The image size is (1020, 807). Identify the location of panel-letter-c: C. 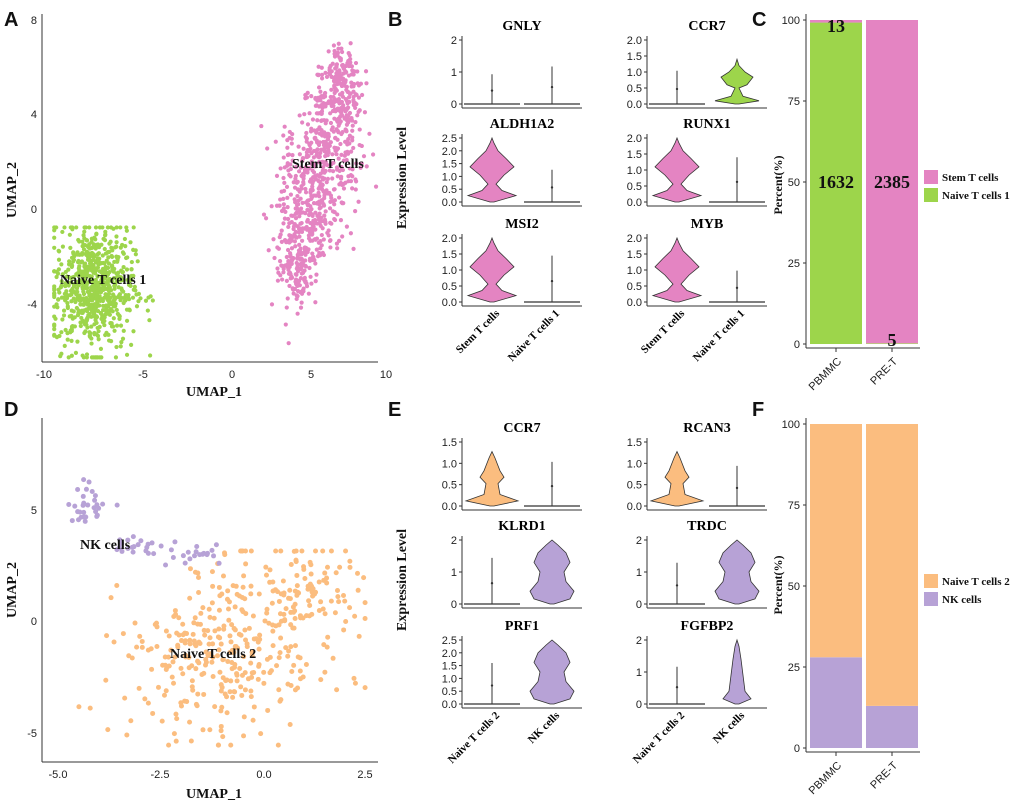
(759, 20).